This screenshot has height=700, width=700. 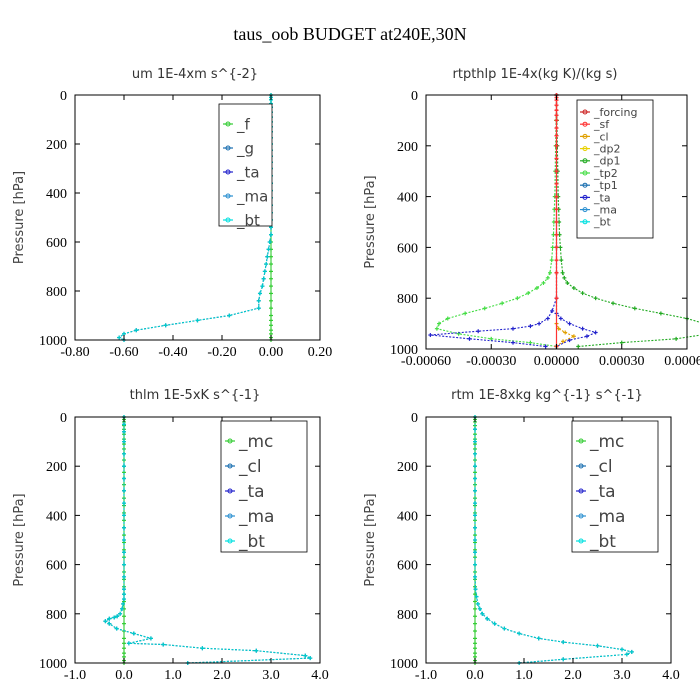 I want to click on series-line-dp1, so click(x=627, y=221).